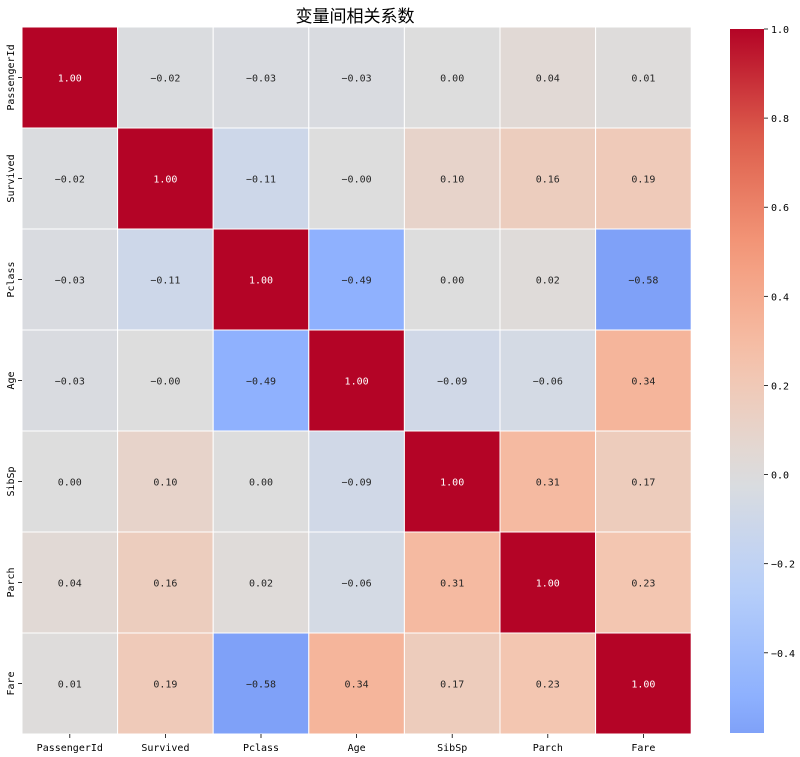 The width and height of the screenshot is (800, 757). What do you see at coordinates (11, 279) in the screenshot?
I see `y-tick-label: Pclass` at bounding box center [11, 279].